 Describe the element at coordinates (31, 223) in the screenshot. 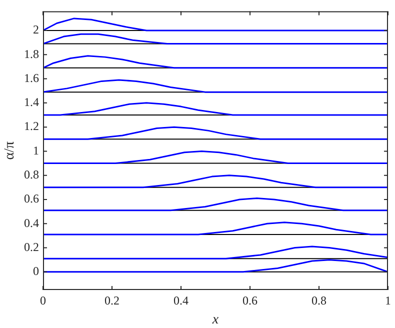

I see `y-tick-label: 0.4` at that location.